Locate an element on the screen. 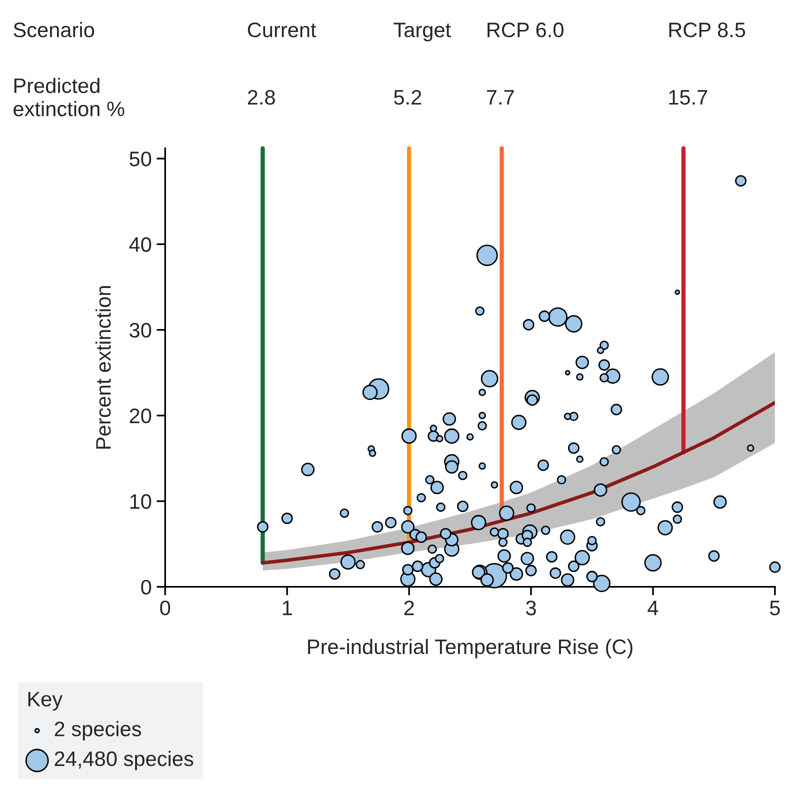  text: 2.8 is located at coordinates (261, 97).